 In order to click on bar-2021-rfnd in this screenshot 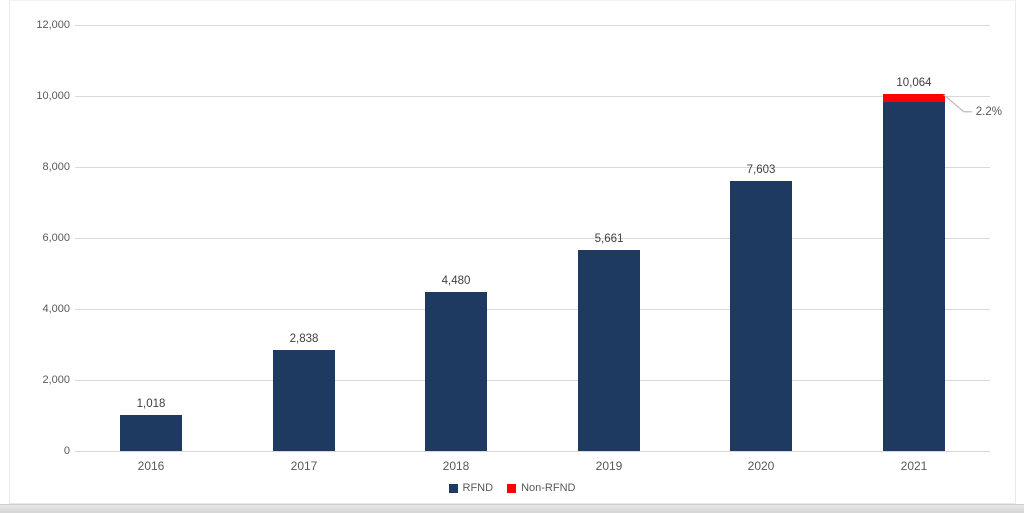, I will do `click(914, 276)`.